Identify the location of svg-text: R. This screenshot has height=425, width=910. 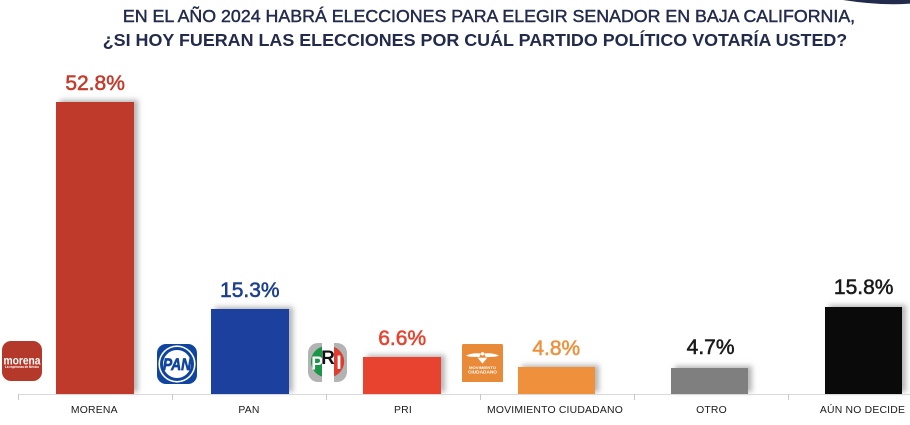
(329, 358).